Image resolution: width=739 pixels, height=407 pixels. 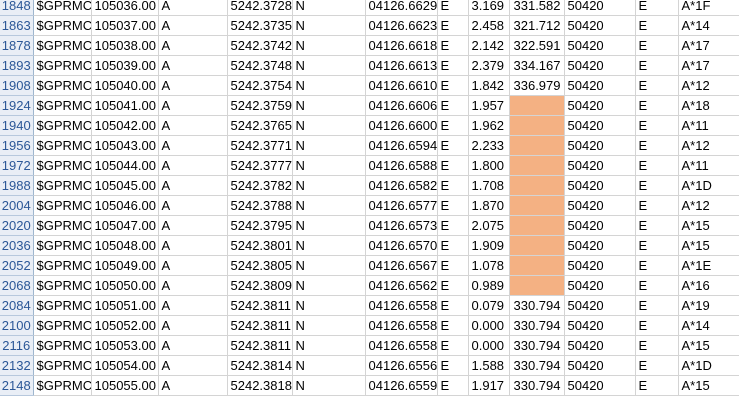 What do you see at coordinates (260, 225) in the screenshot?
I see `latitude-cell: 5242.3795` at bounding box center [260, 225].